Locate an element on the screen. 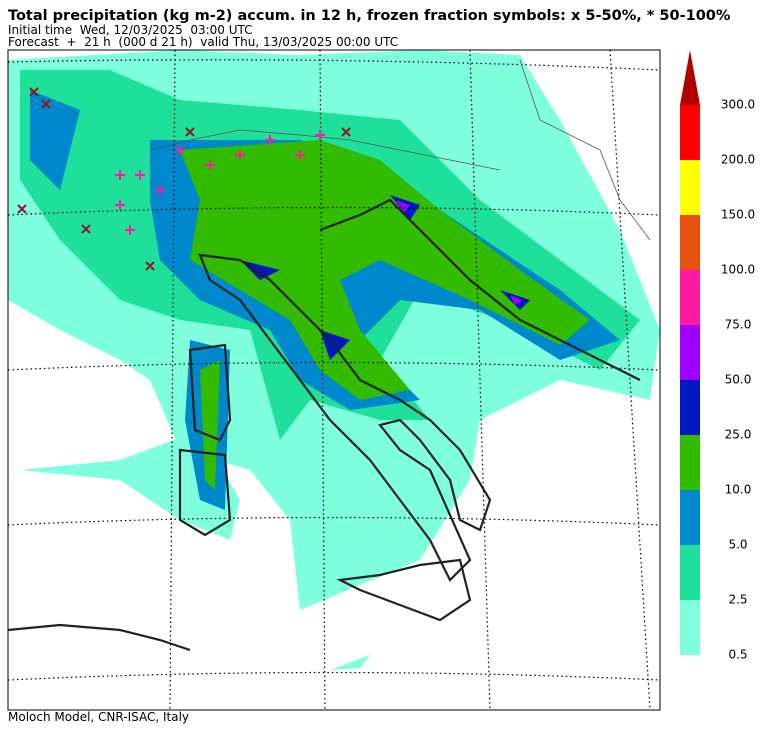 This screenshot has width=760, height=731. colorbar-label: 5.0 is located at coordinates (737, 545).